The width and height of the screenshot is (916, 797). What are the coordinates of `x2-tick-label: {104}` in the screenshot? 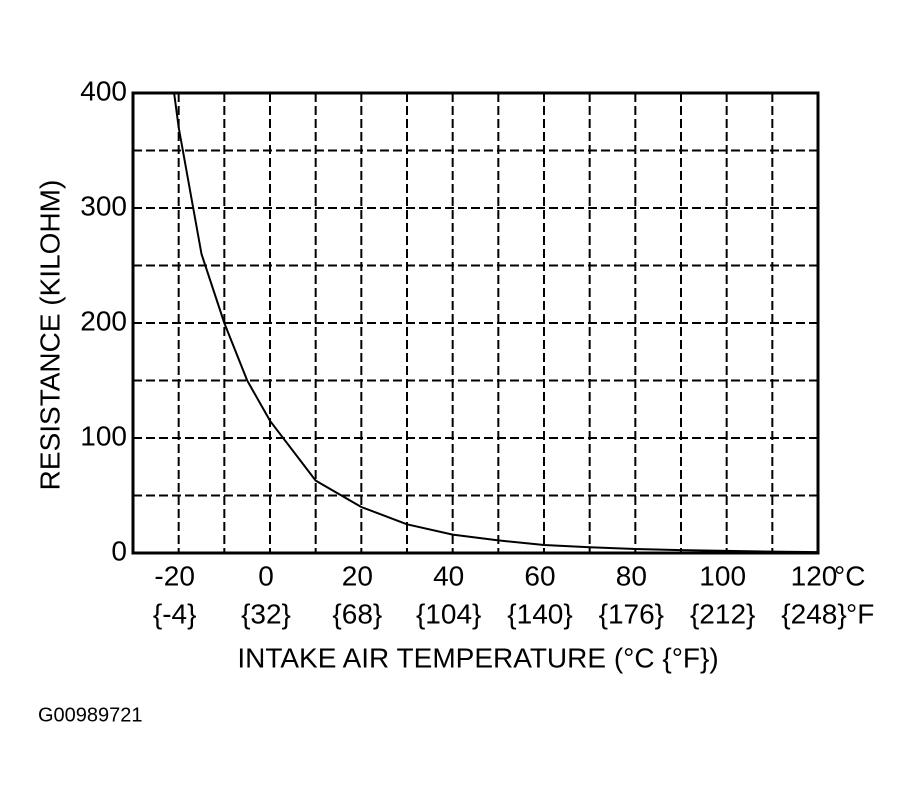 It's located at (448, 613).